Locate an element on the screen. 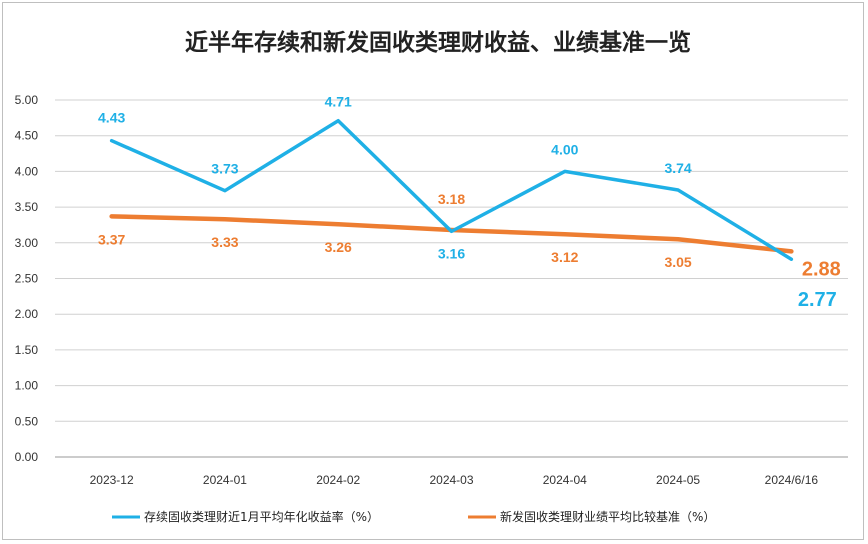 The height and width of the screenshot is (544, 868). data-label-series-1: 4.00 is located at coordinates (564, 149).